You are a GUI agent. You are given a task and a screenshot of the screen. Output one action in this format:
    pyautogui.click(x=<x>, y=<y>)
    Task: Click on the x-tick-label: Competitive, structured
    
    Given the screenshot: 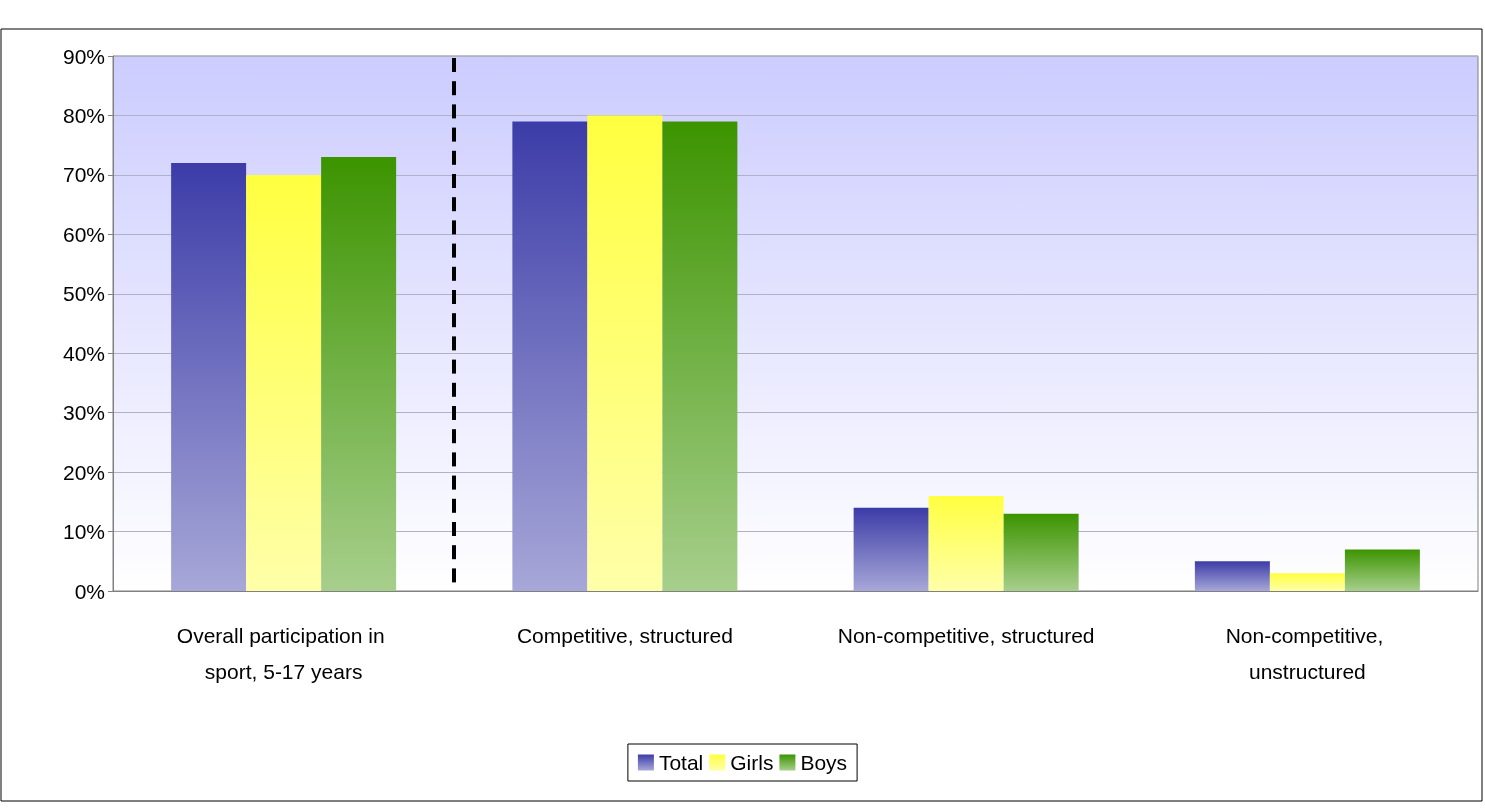 What is the action you would take?
    pyautogui.click(x=624, y=635)
    